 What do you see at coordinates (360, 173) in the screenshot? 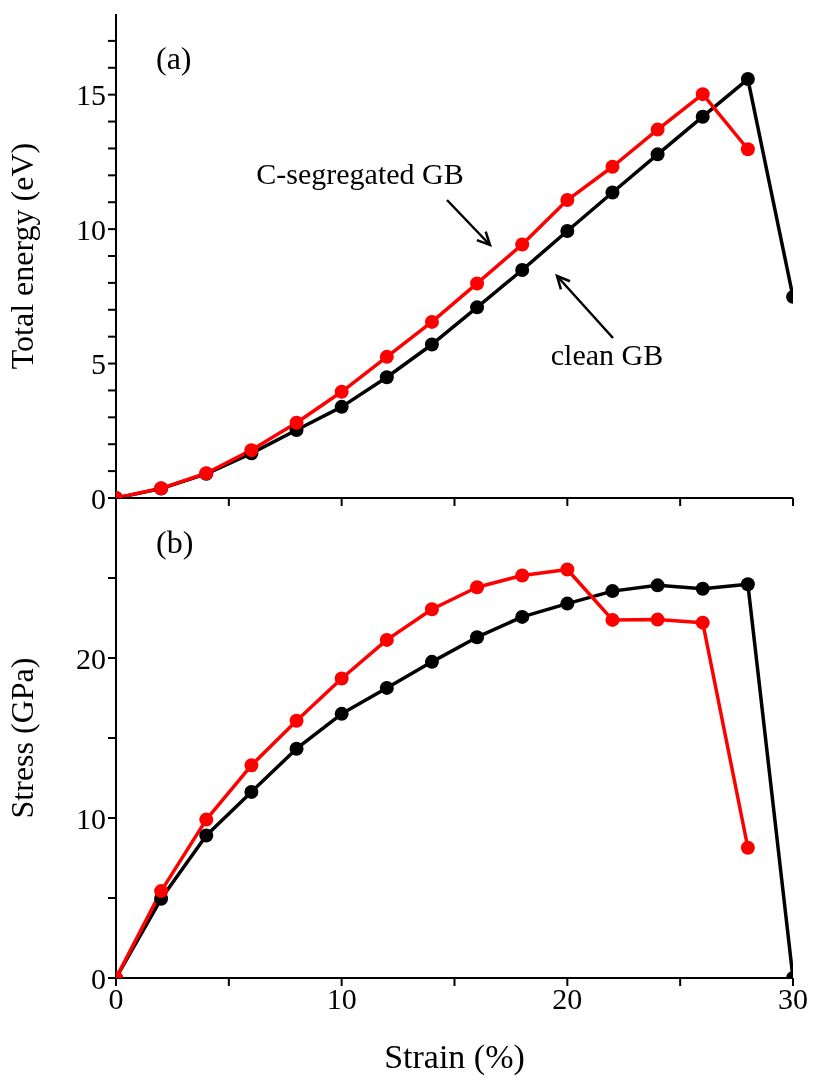
I see `annotation: C-segregated GB` at bounding box center [360, 173].